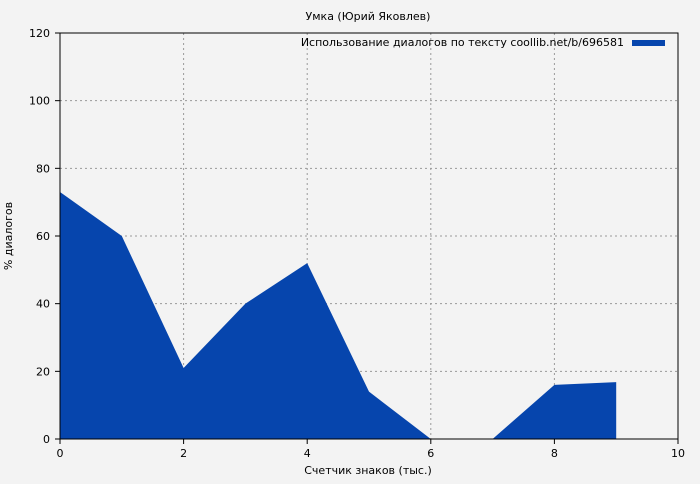  I want to click on y-tick-label: 120, so click(39, 33).